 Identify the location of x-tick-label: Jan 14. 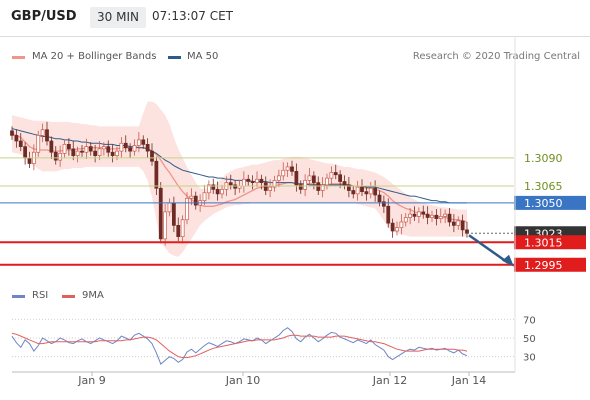
(468, 380).